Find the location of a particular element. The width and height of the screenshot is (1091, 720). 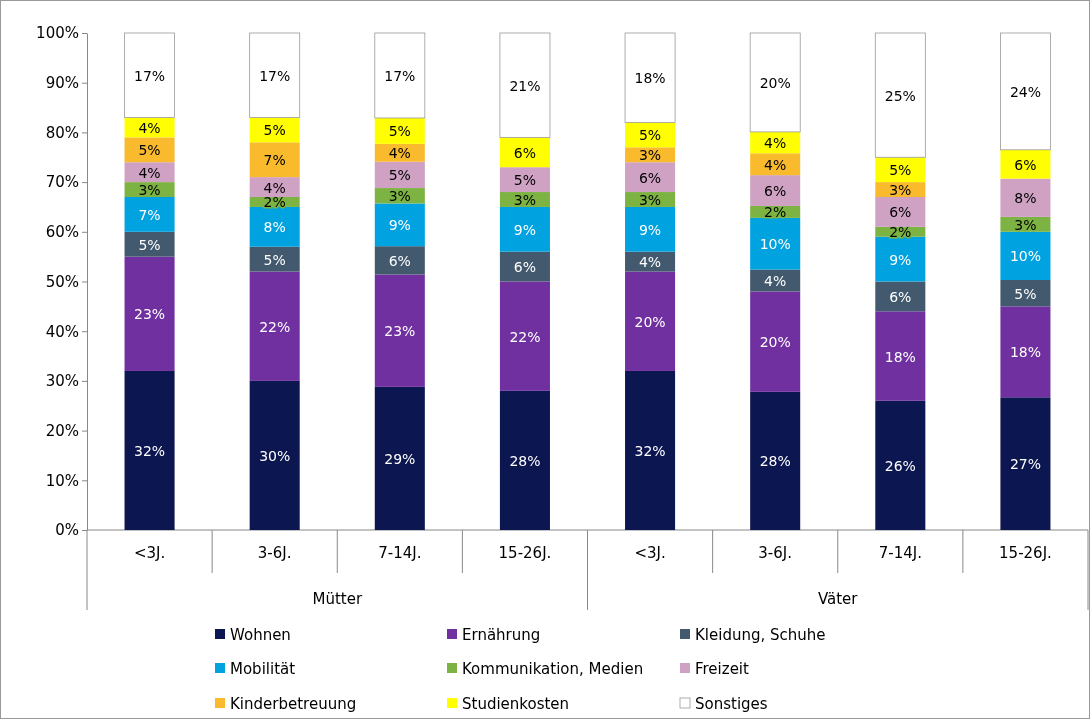

text: Väter is located at coordinates (838, 599).